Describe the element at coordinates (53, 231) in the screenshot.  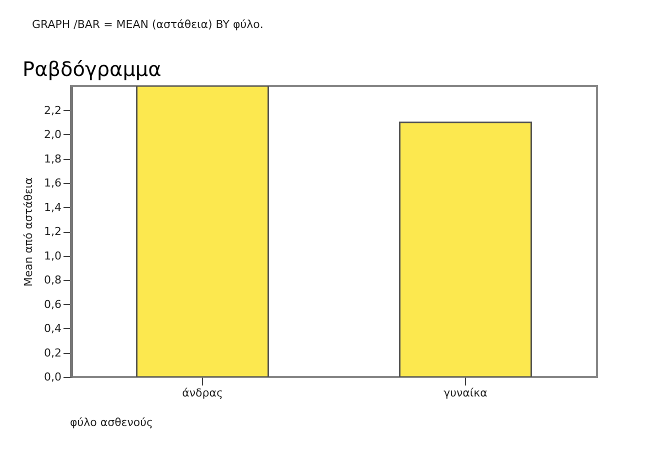
I see `y-tick-label: 1,2` at that location.